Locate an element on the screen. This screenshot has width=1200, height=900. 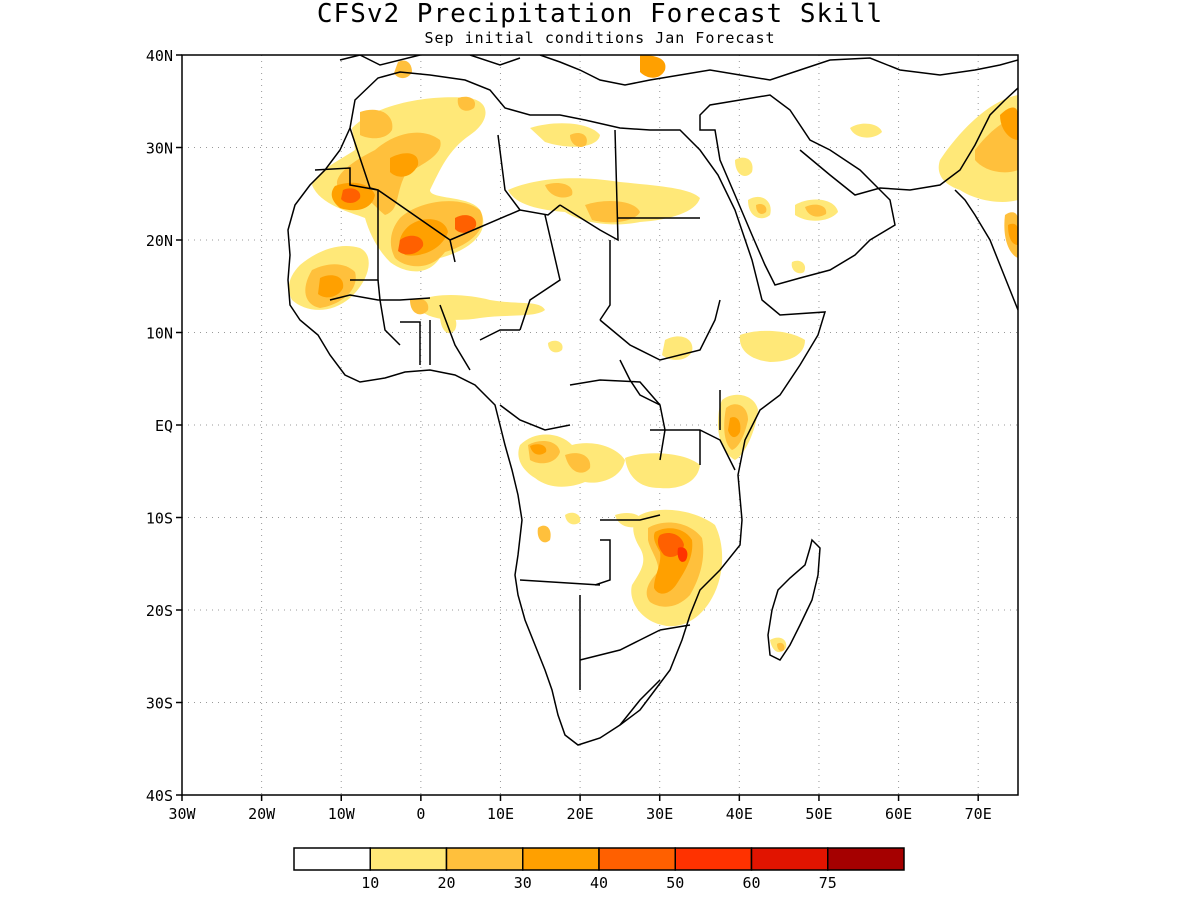
lon-tick-label: 20W is located at coordinates (262, 814).